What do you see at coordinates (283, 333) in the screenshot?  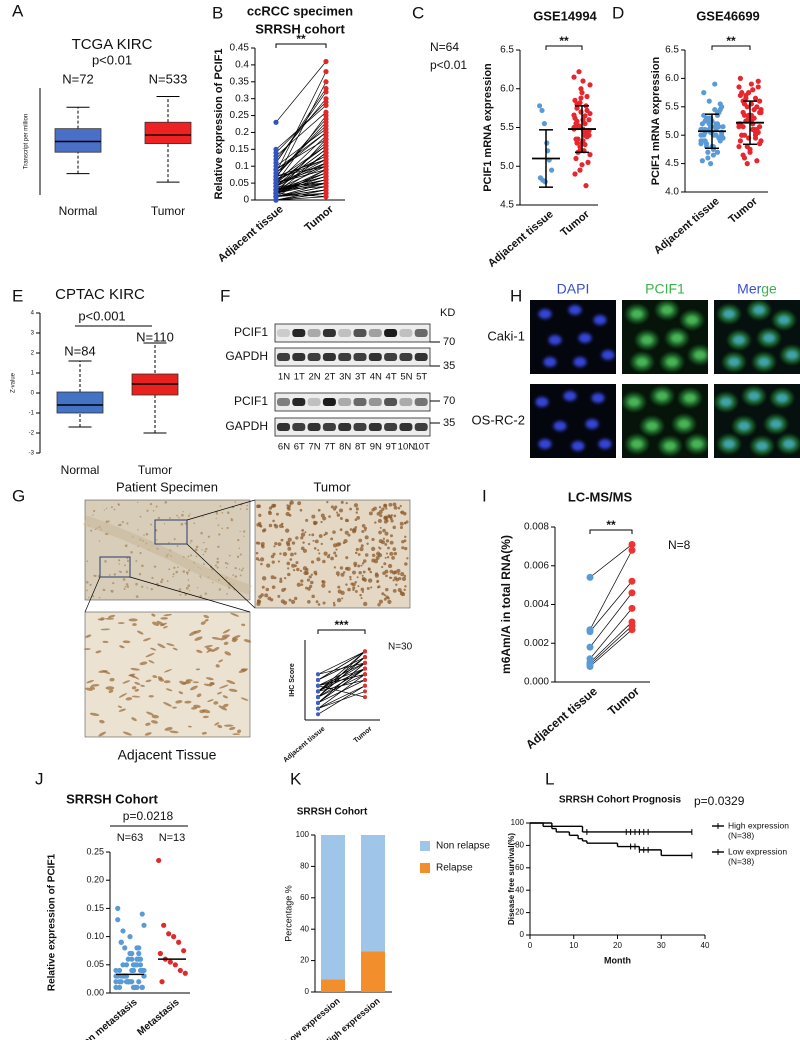 I see `blot-band` at bounding box center [283, 333].